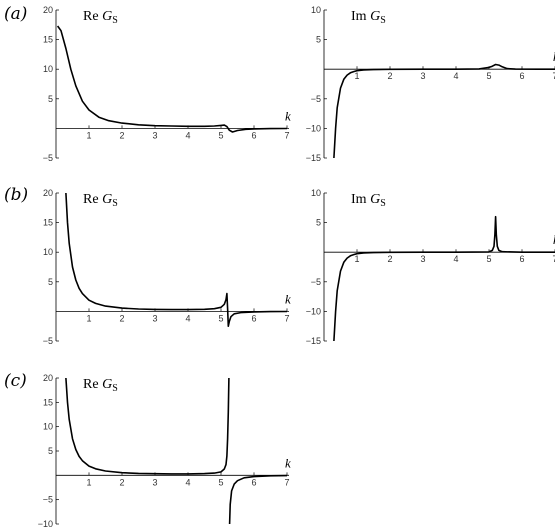 Image resolution: width=555 pixels, height=529 pixels. I want to click on chart-c-re: Re GS 1 2 3 4 5 6 7 20 15 10 5 −5 −10 k, so click(164, 451).